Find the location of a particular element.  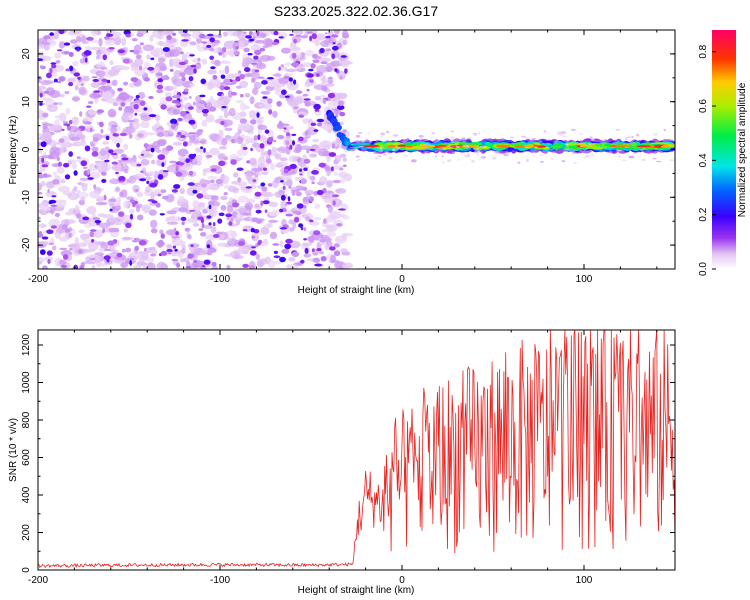

colorbar-label: Normalized spectral amplitude is located at coordinates (742, 149).